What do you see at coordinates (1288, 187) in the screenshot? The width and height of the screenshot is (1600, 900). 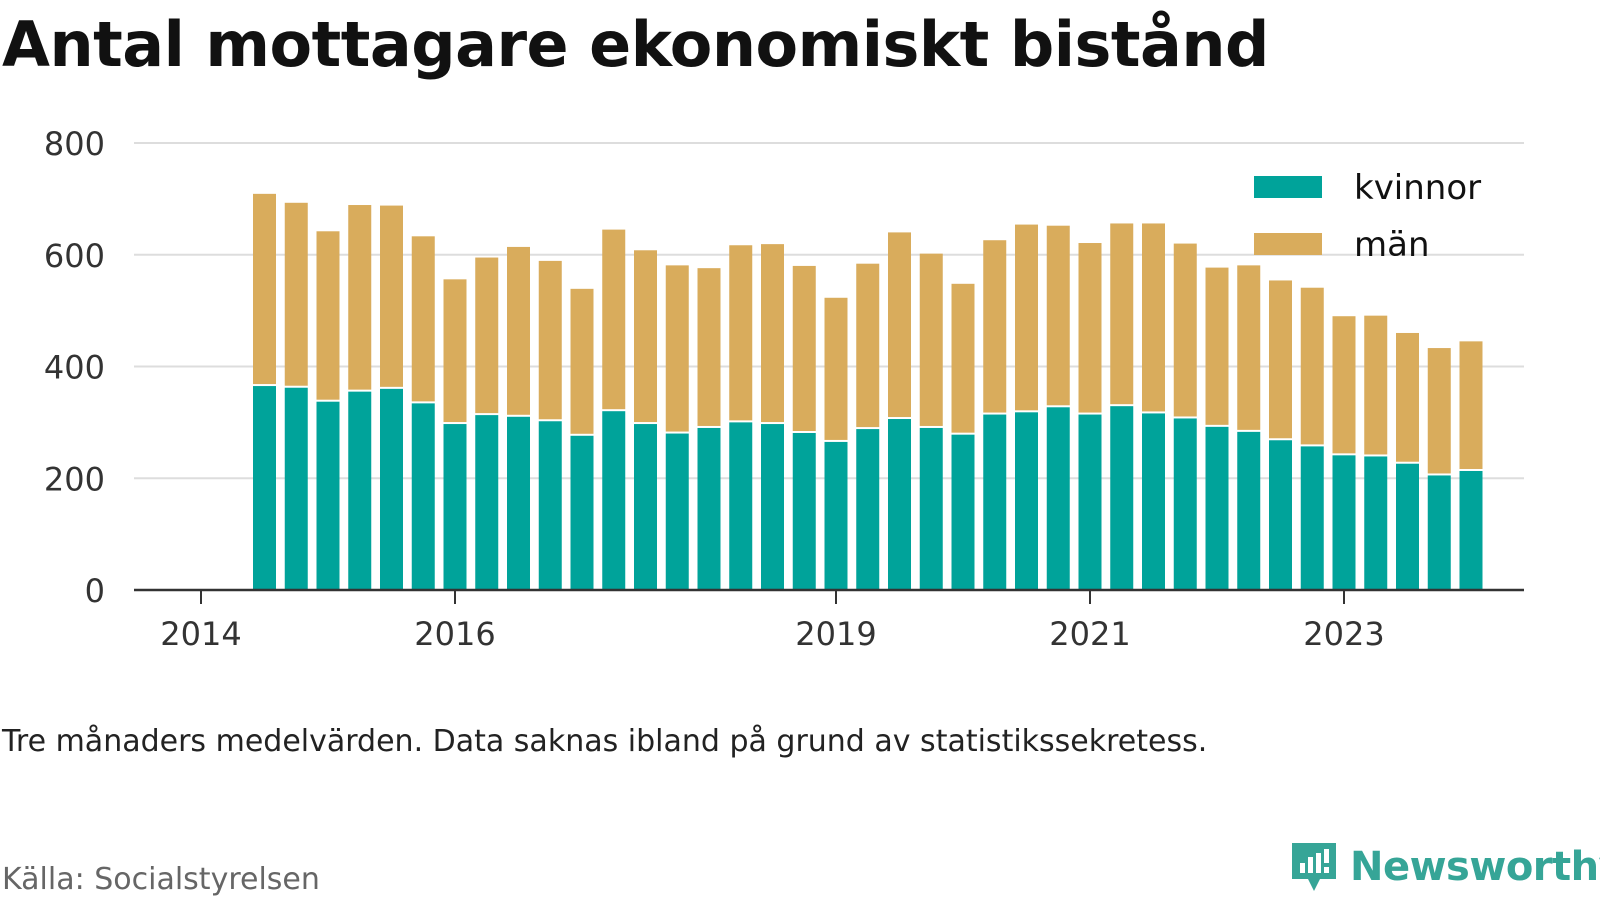 I see `legend-swatch-kvinnor` at bounding box center [1288, 187].